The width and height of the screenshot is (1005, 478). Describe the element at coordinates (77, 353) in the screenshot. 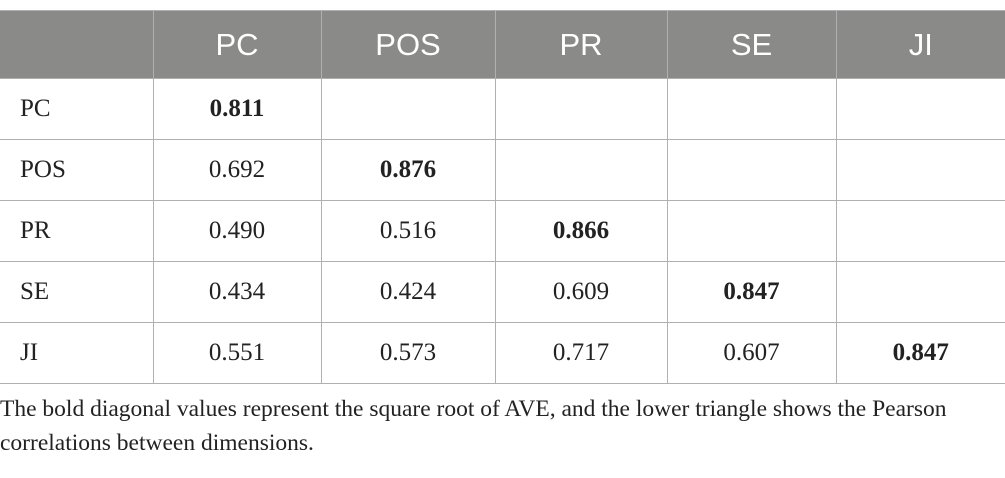

I see `row-label: JI` at that location.